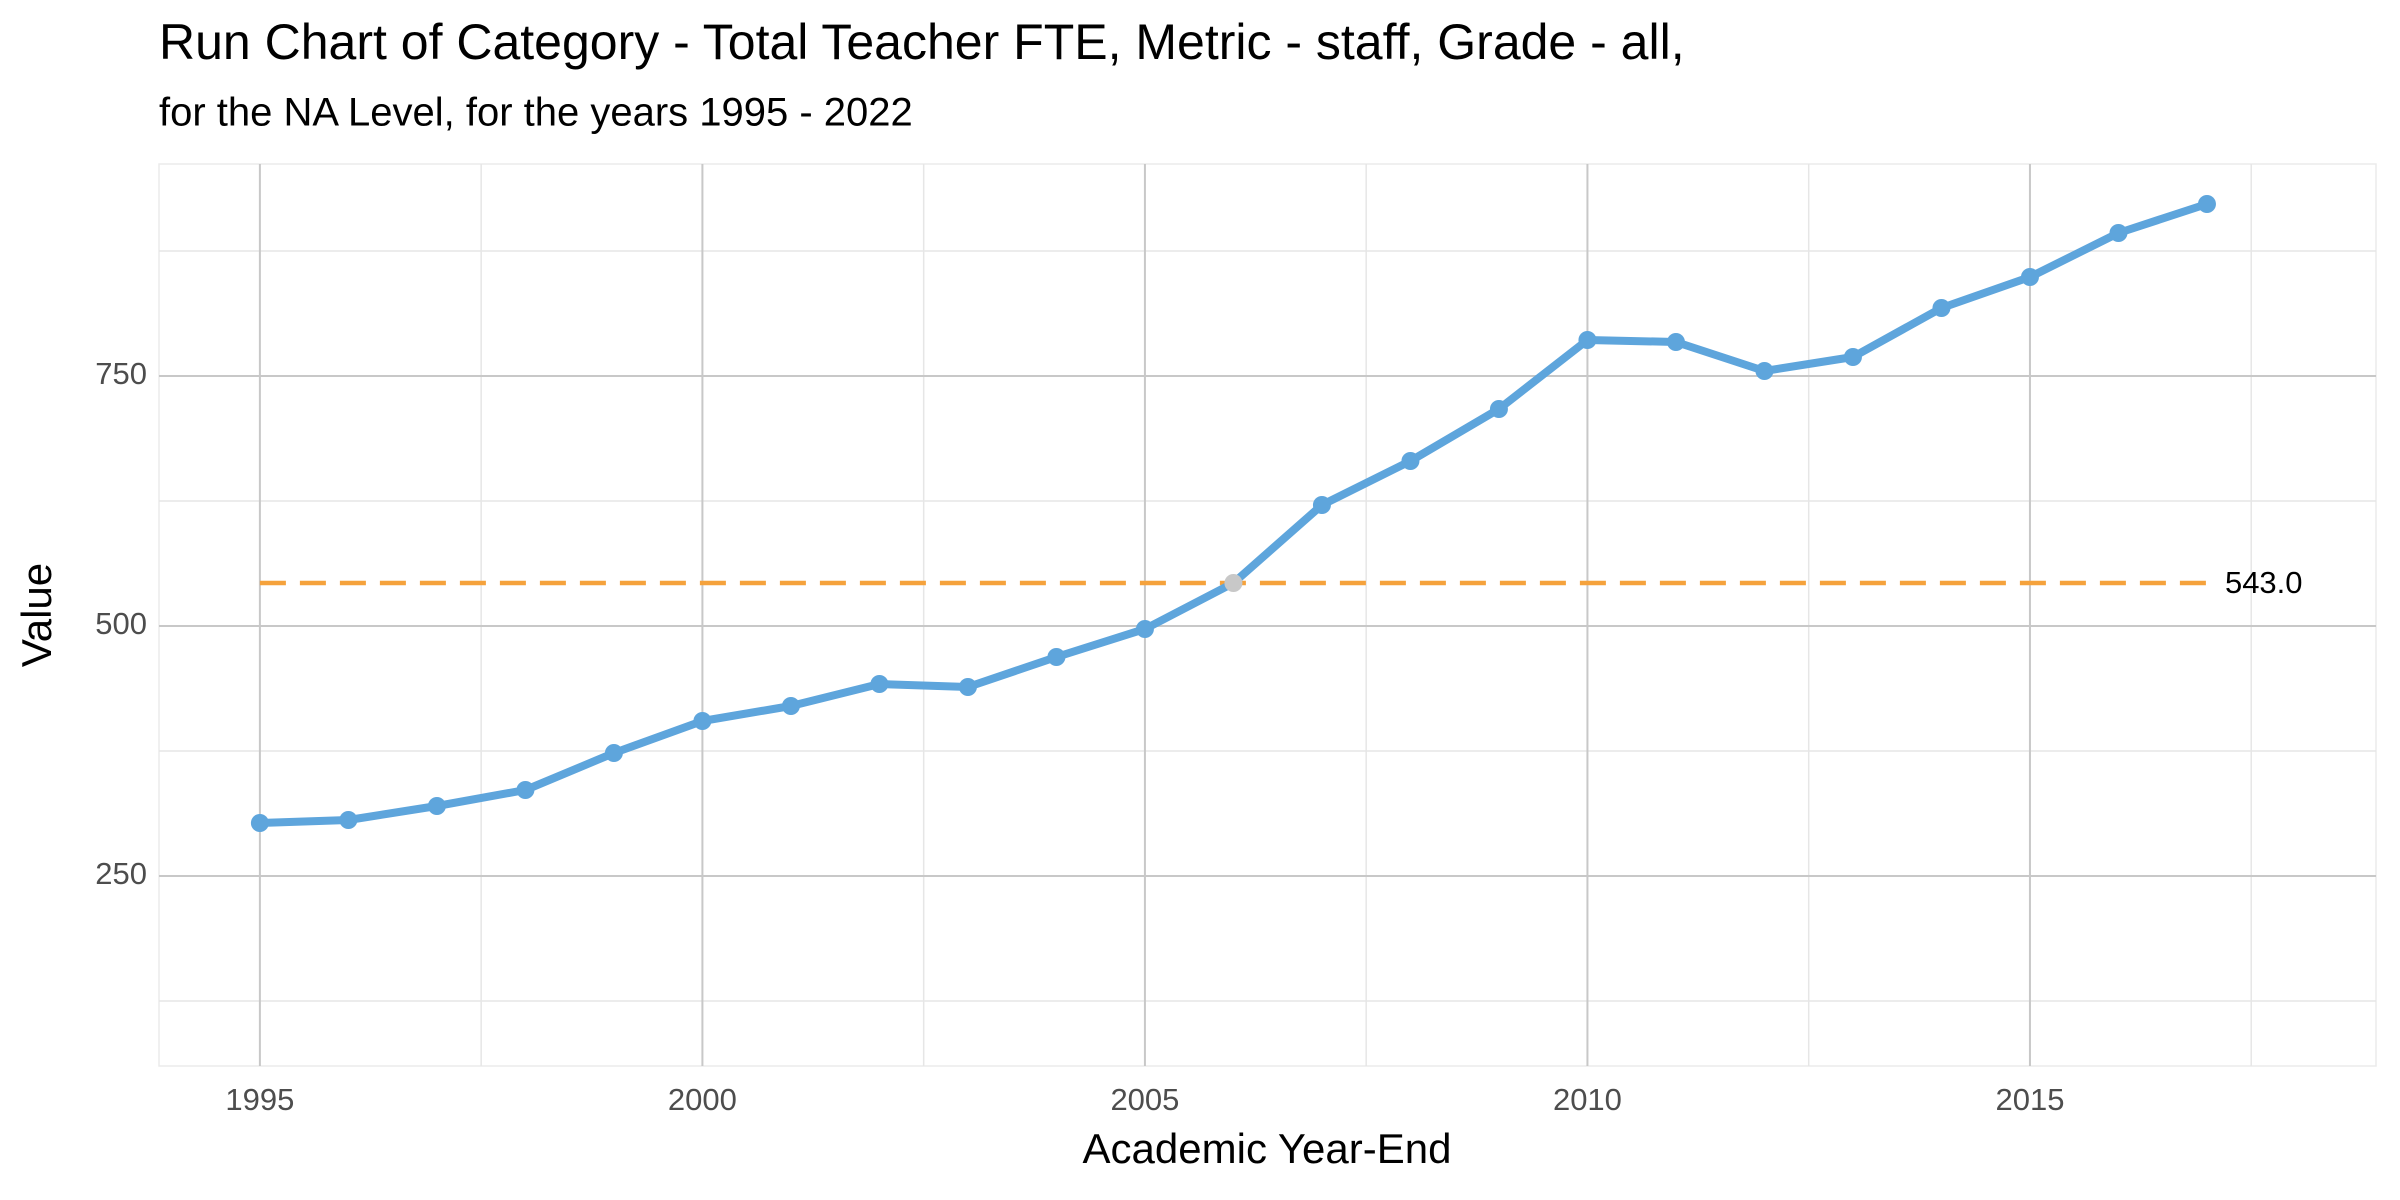 Image resolution: width=2400 pixels, height=1200 pixels. What do you see at coordinates (259, 1099) in the screenshot?
I see `x-tick-label: 1995` at bounding box center [259, 1099].